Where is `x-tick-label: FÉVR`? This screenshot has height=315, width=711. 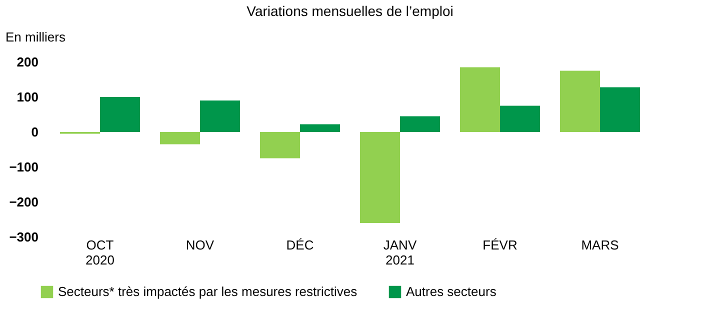
x-tick-label: FÉVR is located at coordinates (500, 245).